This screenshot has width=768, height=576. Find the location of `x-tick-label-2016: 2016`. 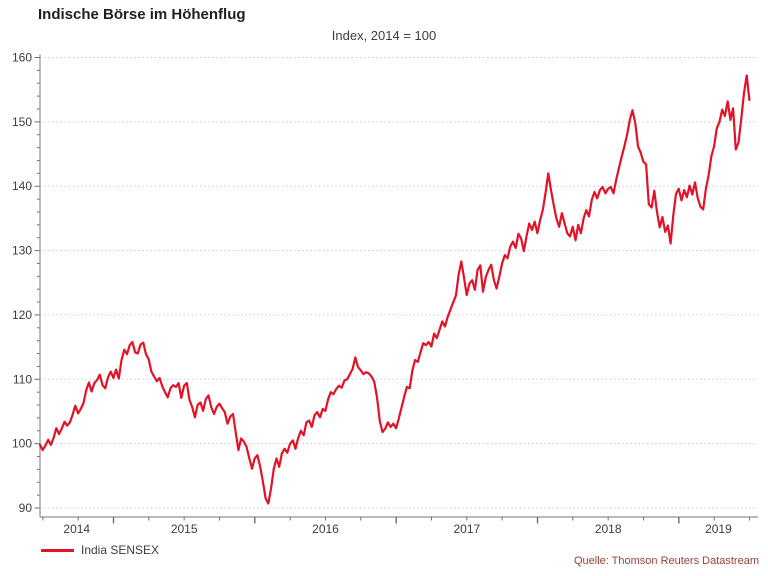

x-tick-label-2016: 2016 is located at coordinates (325, 529).